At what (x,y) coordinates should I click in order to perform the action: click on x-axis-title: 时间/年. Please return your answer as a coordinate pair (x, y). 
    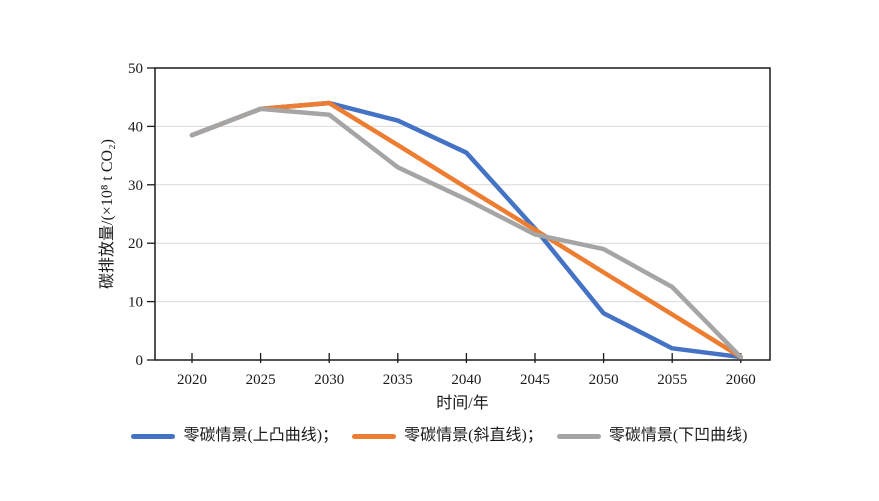
    Looking at the image, I should click on (462, 403).